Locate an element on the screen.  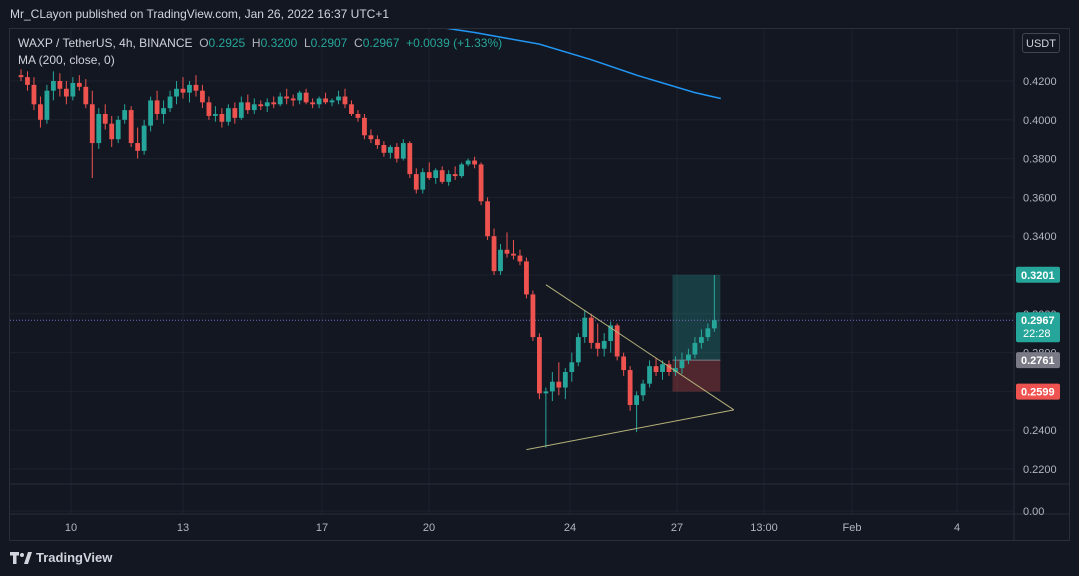
high-value: 0.3200 is located at coordinates (279, 43).